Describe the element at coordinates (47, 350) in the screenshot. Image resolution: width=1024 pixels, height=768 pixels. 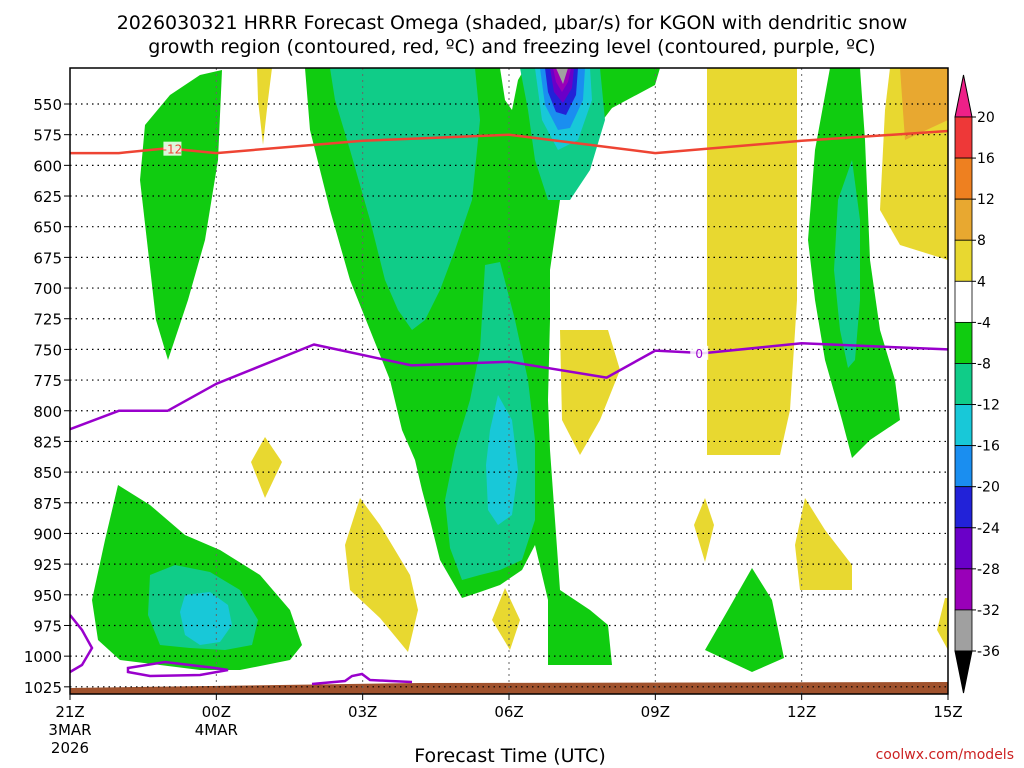
I see `y-tick-label: 750` at that location.